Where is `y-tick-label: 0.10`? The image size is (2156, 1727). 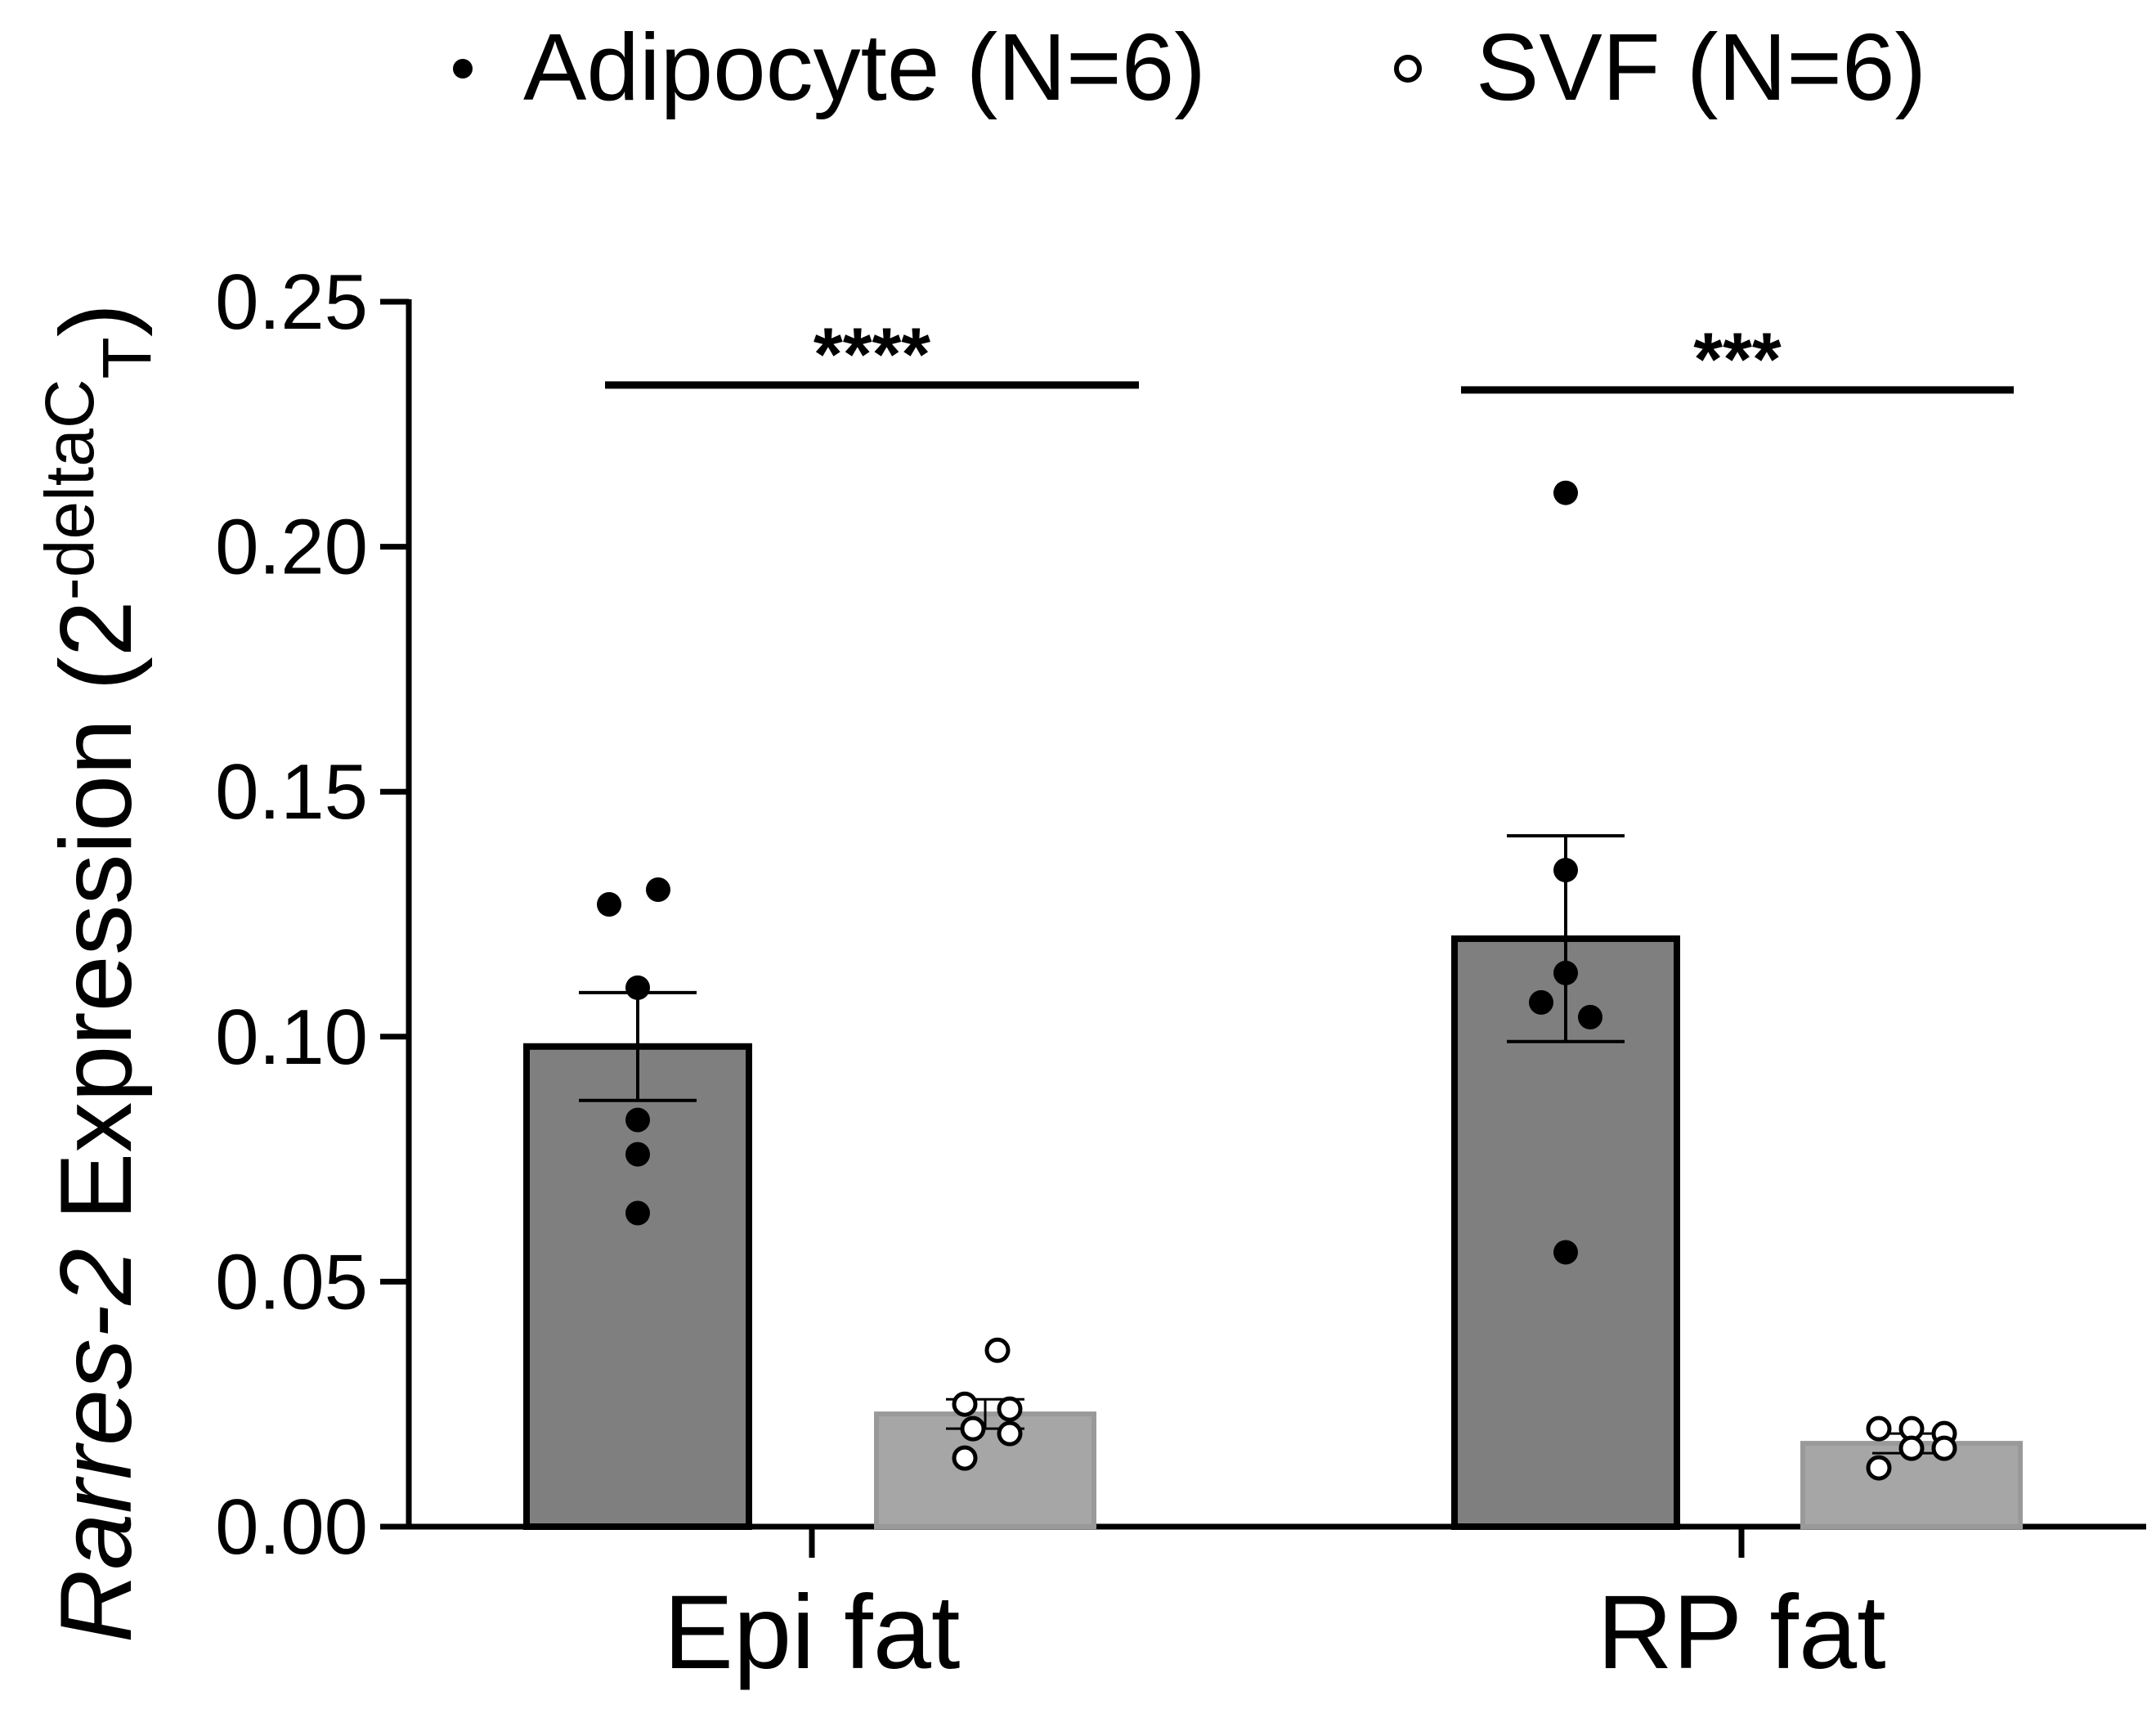 y-tick-label: 0.10 is located at coordinates (291, 1037).